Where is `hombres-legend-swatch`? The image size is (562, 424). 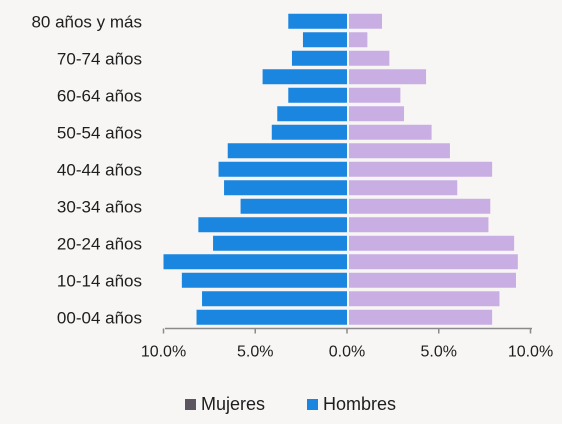
hombres-legend-swatch is located at coordinates (312, 404).